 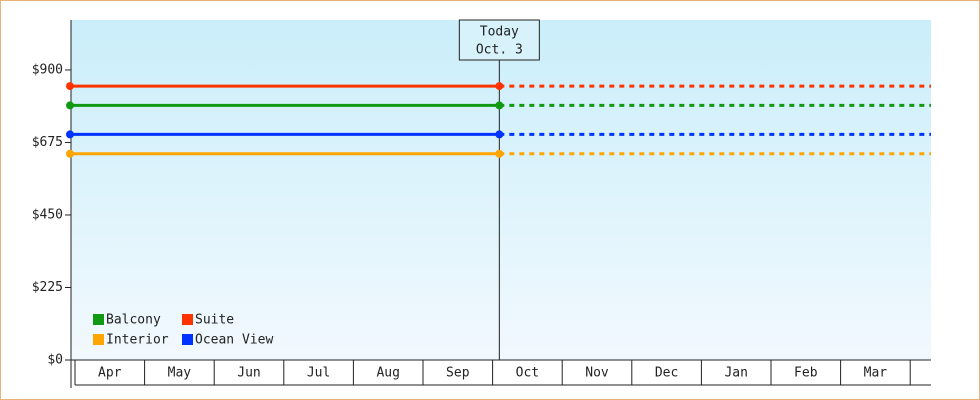 I want to click on y-tick-label: $675, so click(x=47, y=142).